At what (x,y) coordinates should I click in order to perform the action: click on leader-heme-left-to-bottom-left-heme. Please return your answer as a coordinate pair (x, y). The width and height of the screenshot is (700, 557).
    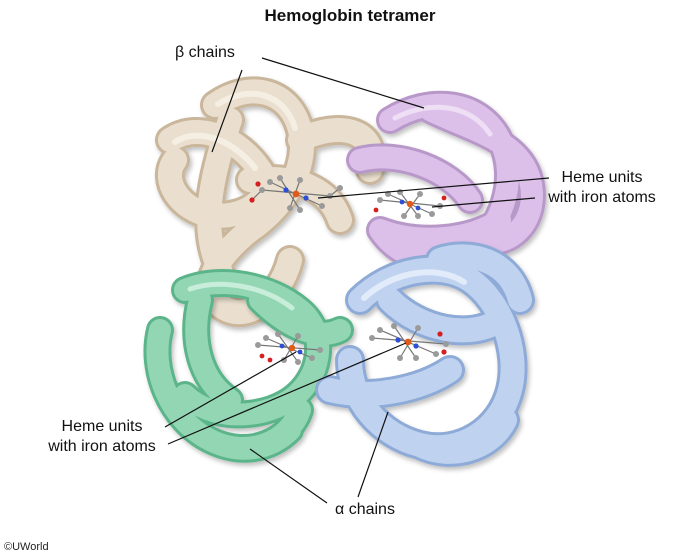
    Looking at the image, I should click on (230, 389).